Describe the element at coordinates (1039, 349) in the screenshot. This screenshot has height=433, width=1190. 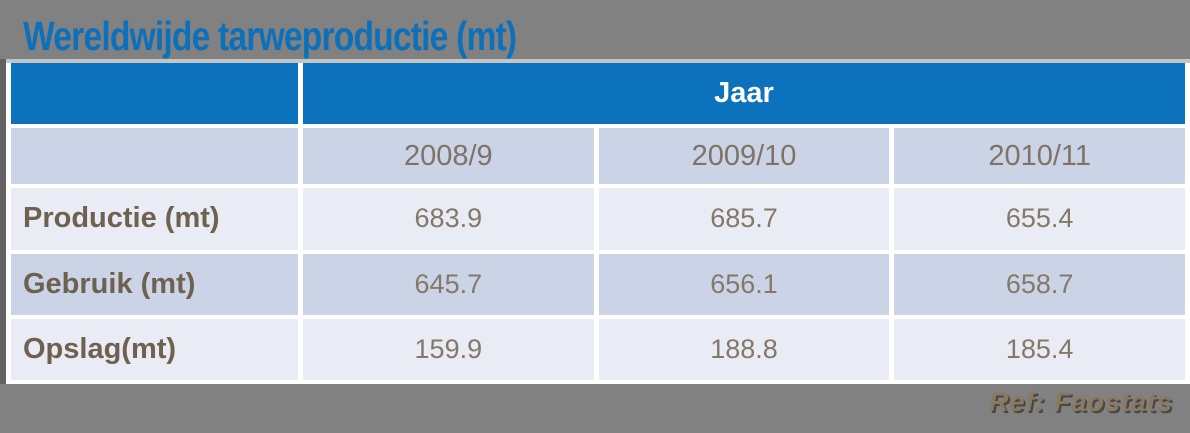
I see `table-cell: 185.4` at that location.